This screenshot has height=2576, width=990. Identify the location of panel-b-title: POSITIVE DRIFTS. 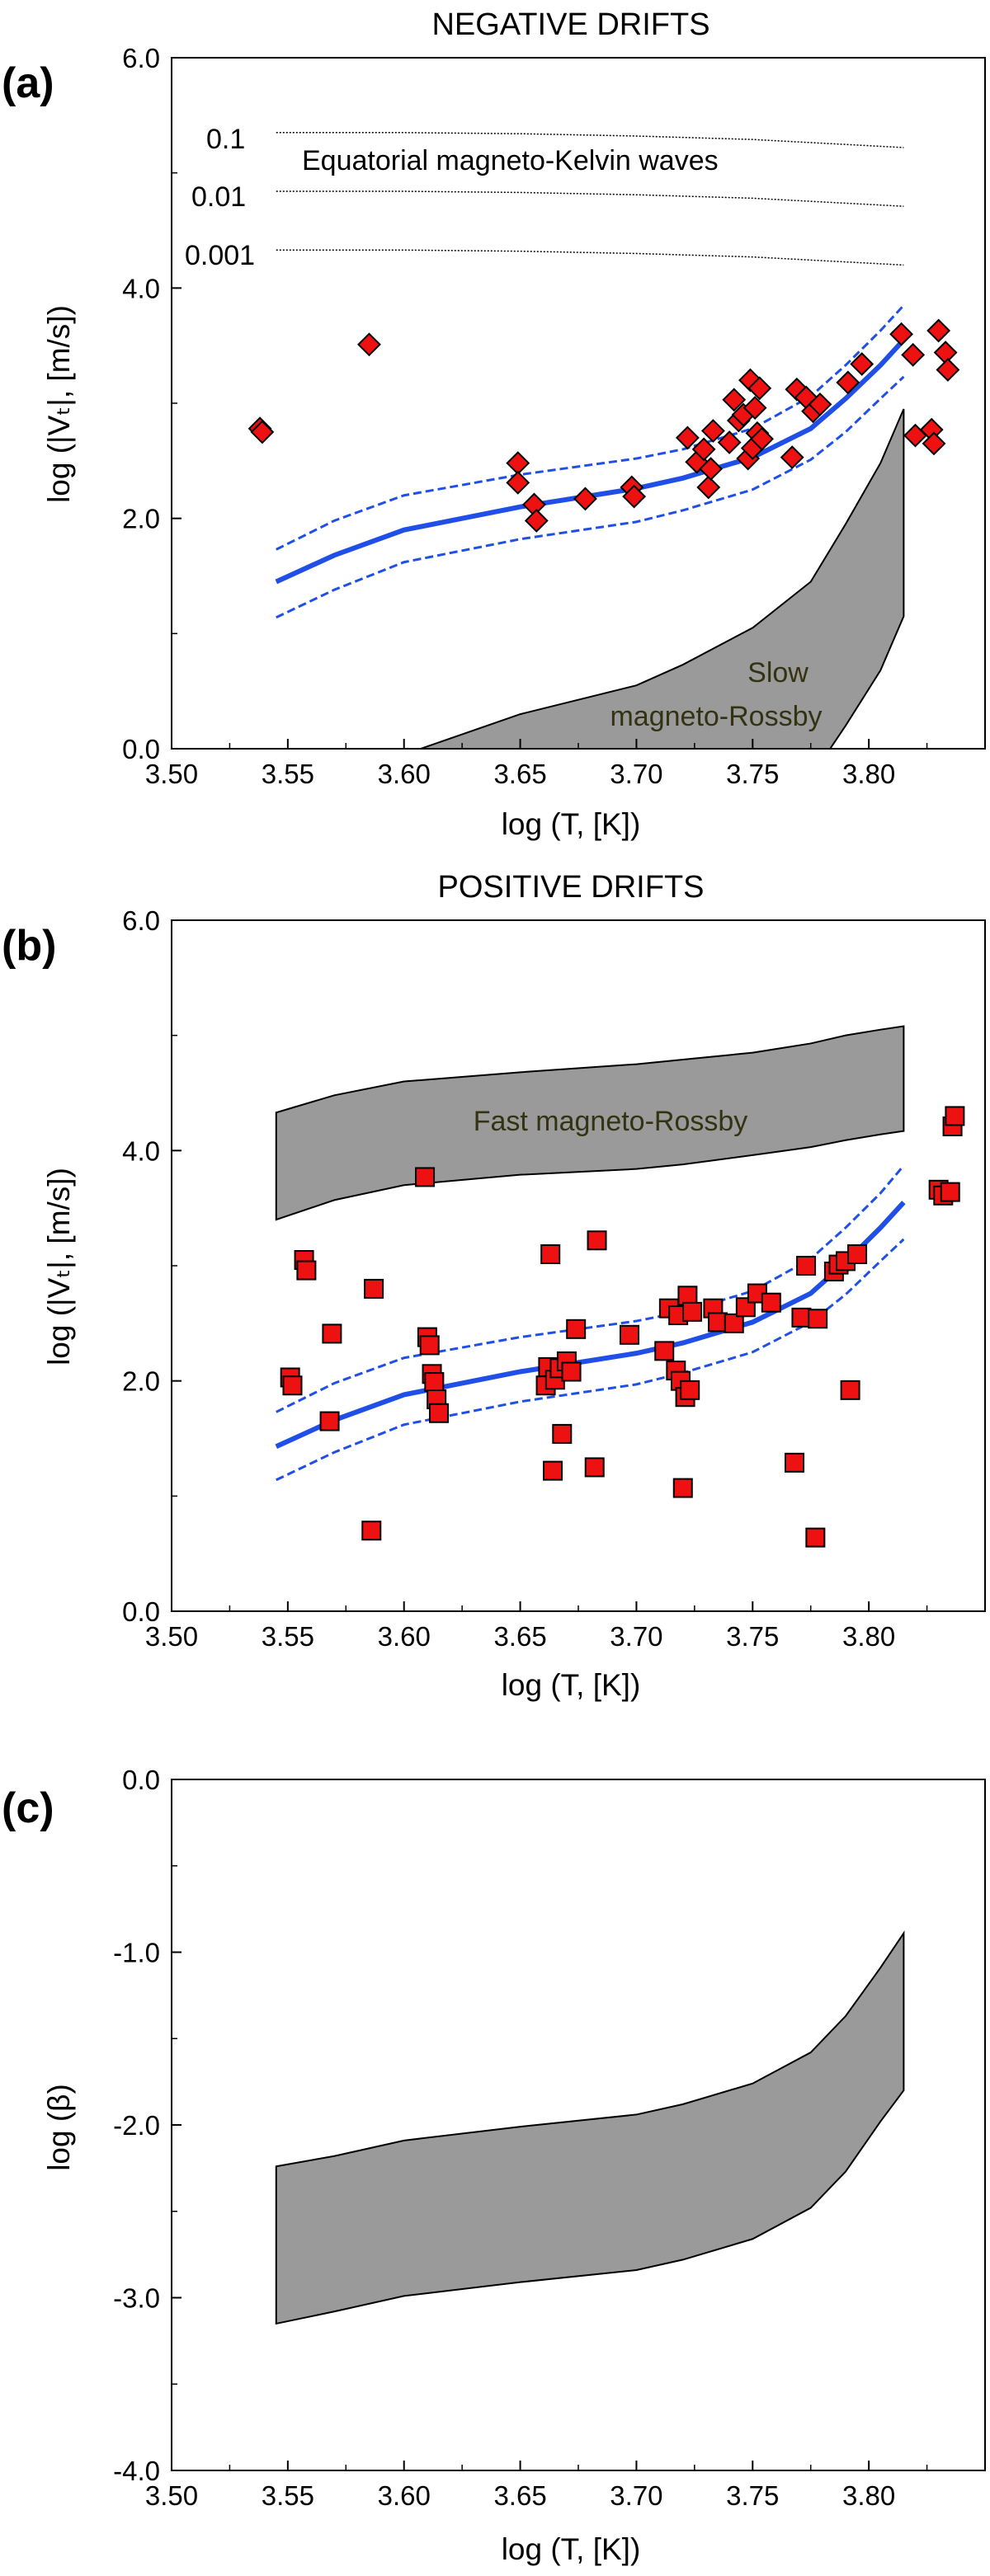
(570, 887).